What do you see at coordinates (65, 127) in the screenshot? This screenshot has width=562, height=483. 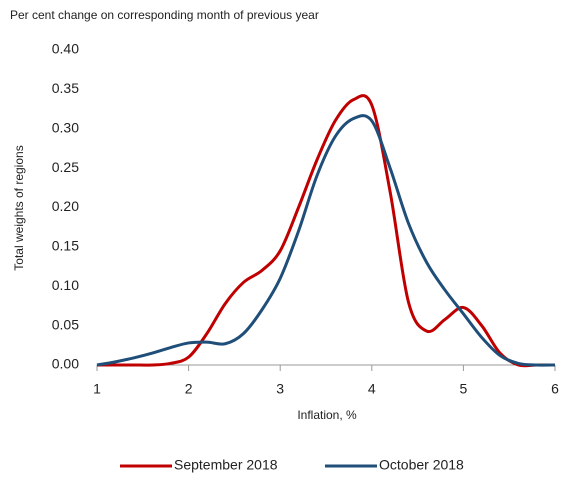 I see `y-tick-label: 0.30` at bounding box center [65, 127].